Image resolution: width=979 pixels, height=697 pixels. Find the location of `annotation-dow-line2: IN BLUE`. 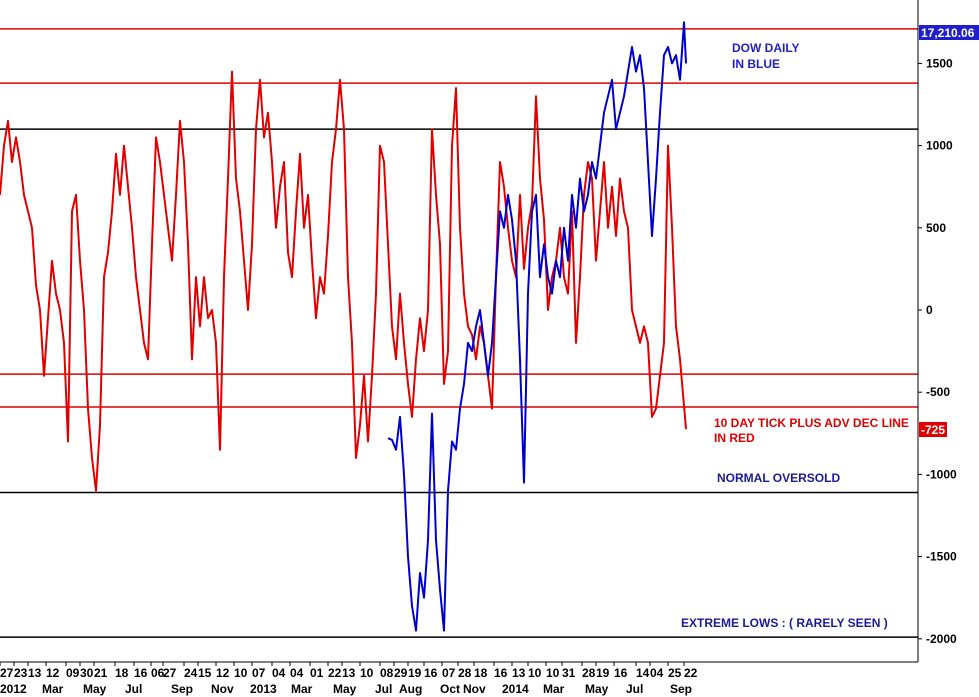

annotation-dow-line2: IN BLUE is located at coordinates (756, 64).